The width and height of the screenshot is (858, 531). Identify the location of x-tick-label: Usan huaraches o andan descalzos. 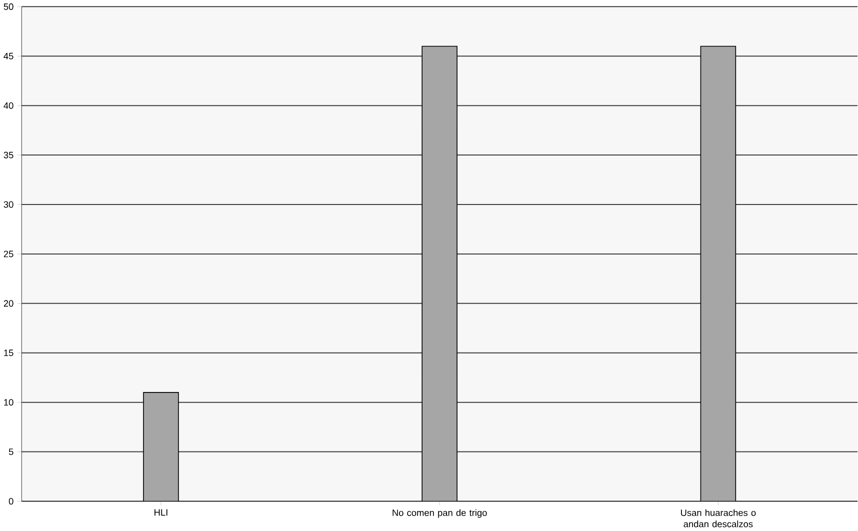
(718, 518).